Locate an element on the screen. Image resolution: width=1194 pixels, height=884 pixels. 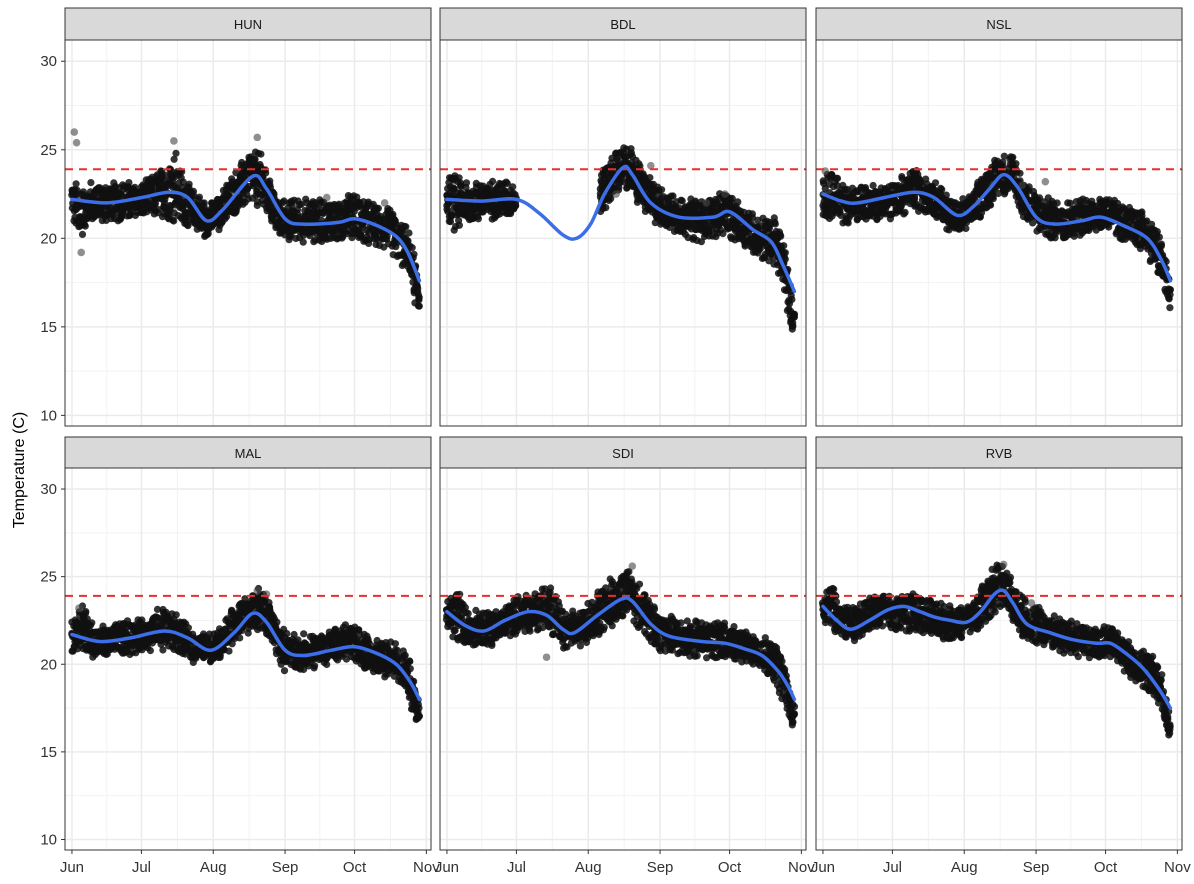
panel-strip-label: HUN is located at coordinates (248, 24).